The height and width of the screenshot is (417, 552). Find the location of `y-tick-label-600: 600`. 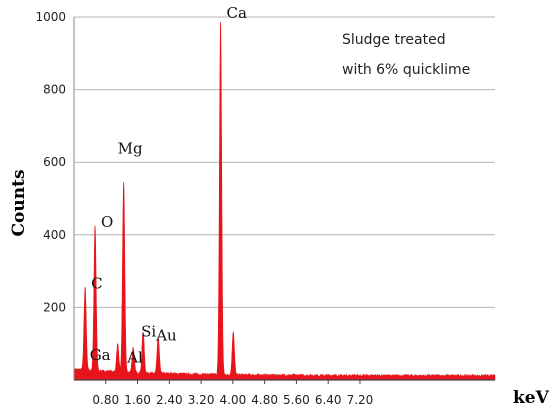

y-tick-label-600: 600 is located at coordinates (54, 162).